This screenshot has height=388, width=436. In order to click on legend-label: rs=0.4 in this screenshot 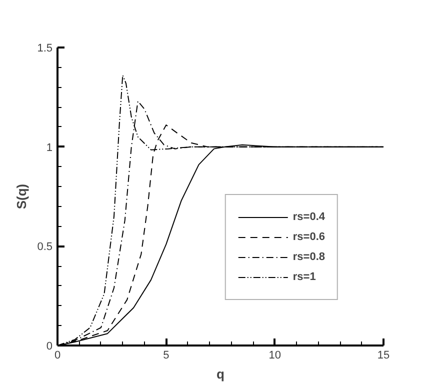, I will do `click(308, 217)`.